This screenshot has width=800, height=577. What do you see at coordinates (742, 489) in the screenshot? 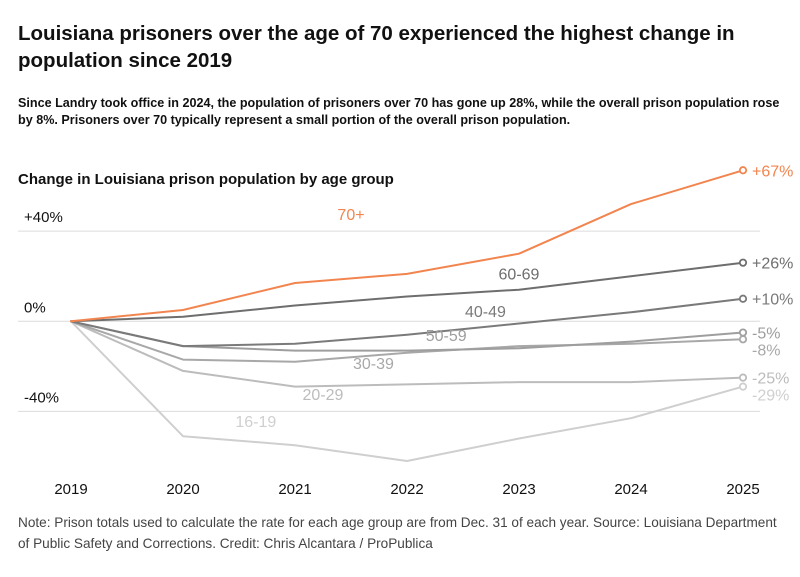
I see `x-tick-label: 2025` at bounding box center [742, 489].